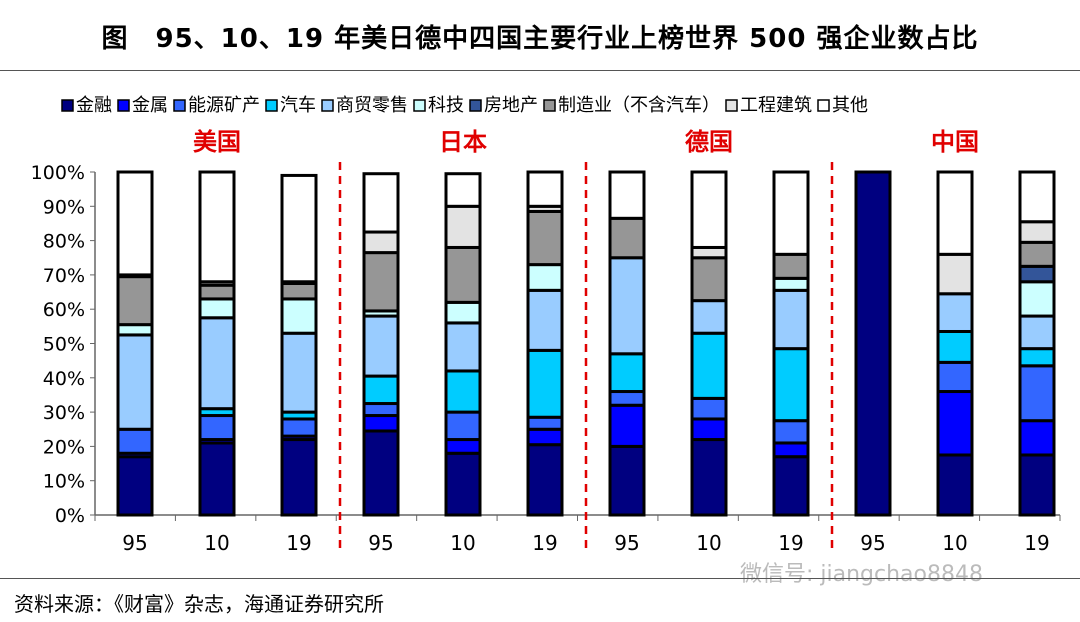  What do you see at coordinates (64, 413) in the screenshot?
I see `y-tick-label: 30%` at bounding box center [64, 413].